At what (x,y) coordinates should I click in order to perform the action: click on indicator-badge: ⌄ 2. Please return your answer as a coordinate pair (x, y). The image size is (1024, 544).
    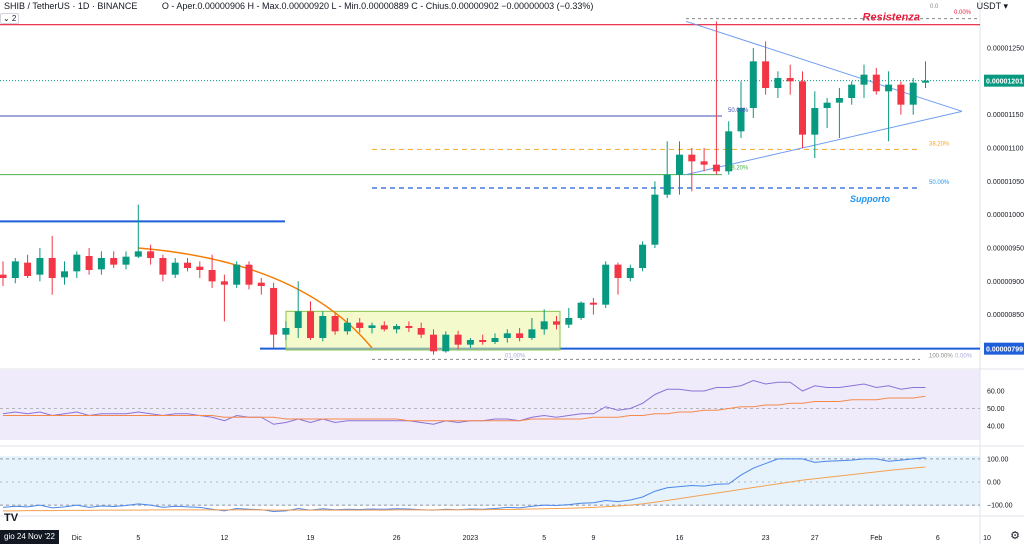
    Looking at the image, I should click on (10, 18).